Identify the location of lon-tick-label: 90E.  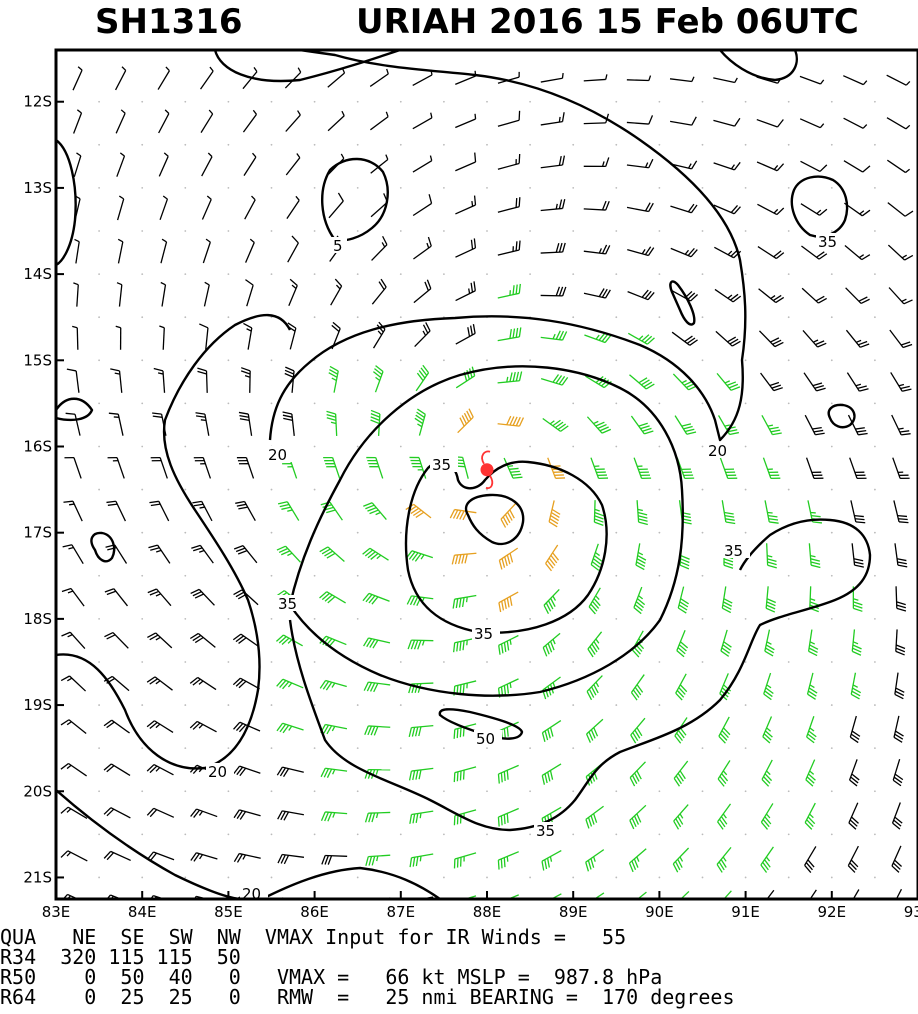
(659, 912).